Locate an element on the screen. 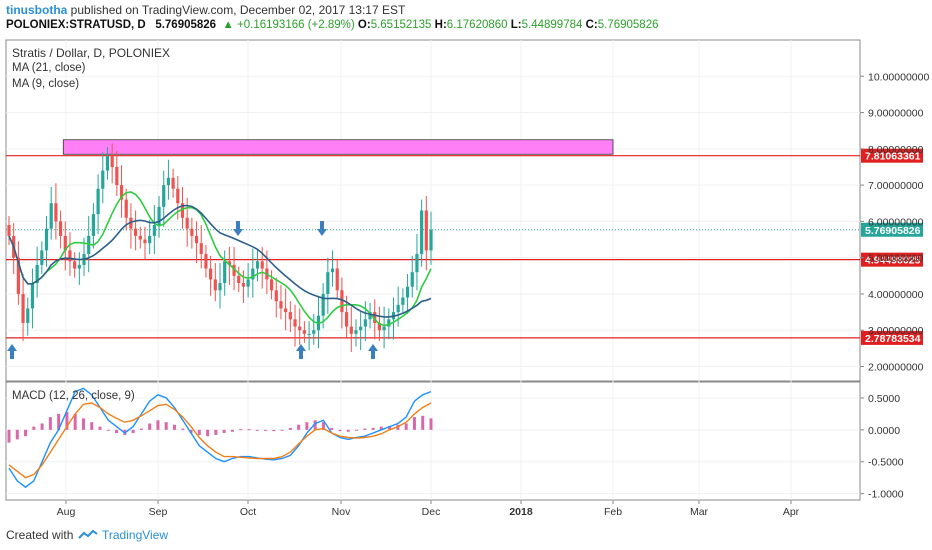 The image size is (932, 550). macd-line is located at coordinates (220, 438).